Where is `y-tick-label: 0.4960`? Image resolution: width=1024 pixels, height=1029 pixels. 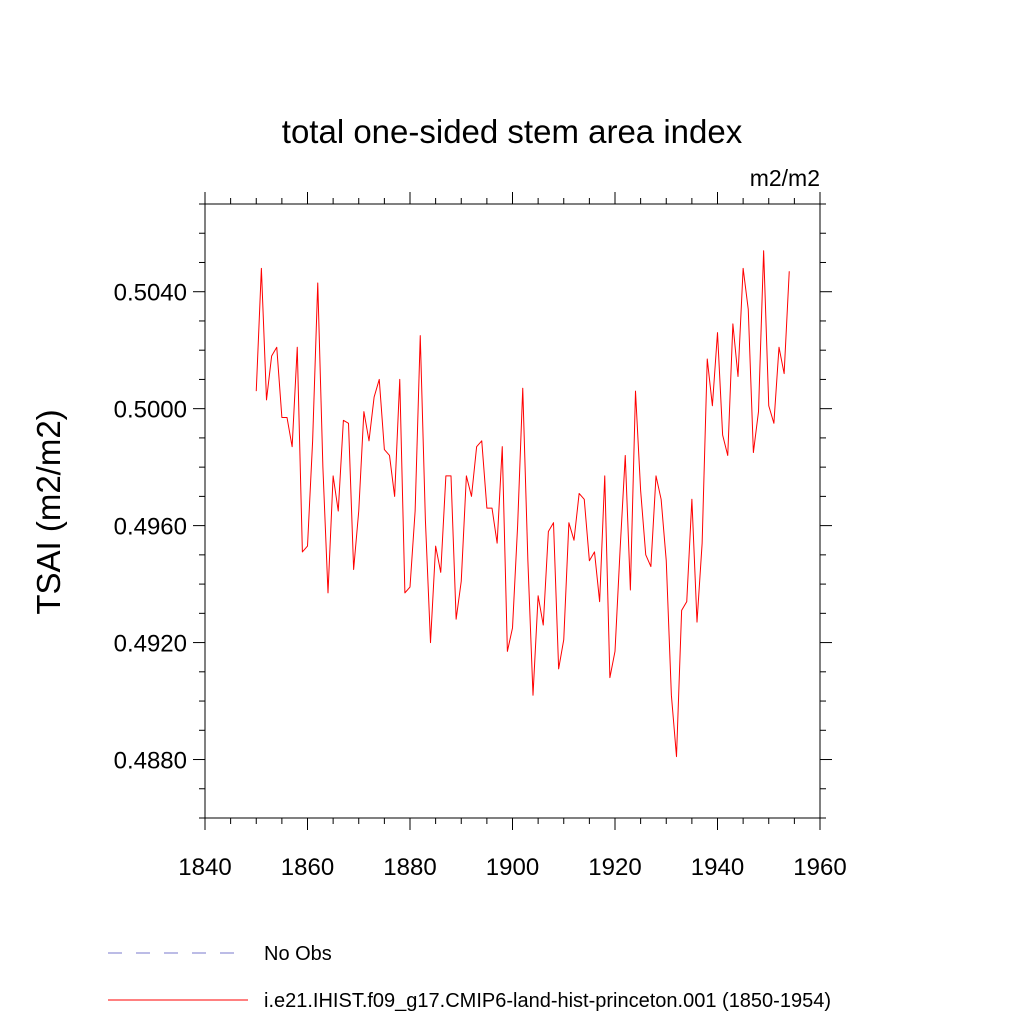 y-tick-label: 0.4960 is located at coordinates (150, 527).